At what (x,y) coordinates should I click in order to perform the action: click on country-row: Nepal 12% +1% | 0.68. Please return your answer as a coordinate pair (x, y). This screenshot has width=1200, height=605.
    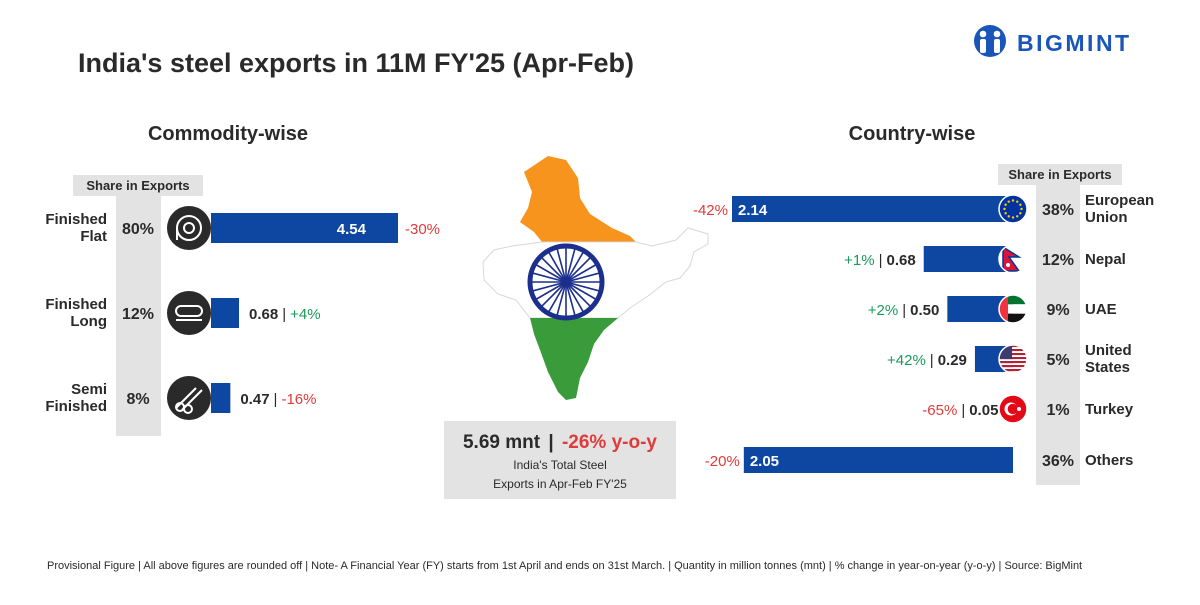
    Looking at the image, I should click on (985, 259).